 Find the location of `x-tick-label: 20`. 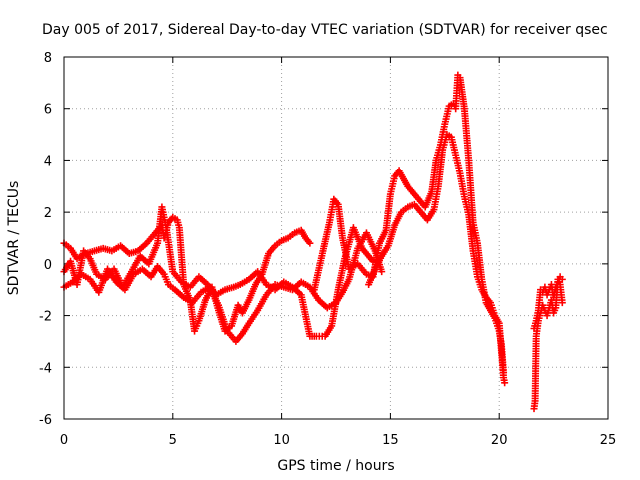

x-tick-label: 20 is located at coordinates (499, 440).